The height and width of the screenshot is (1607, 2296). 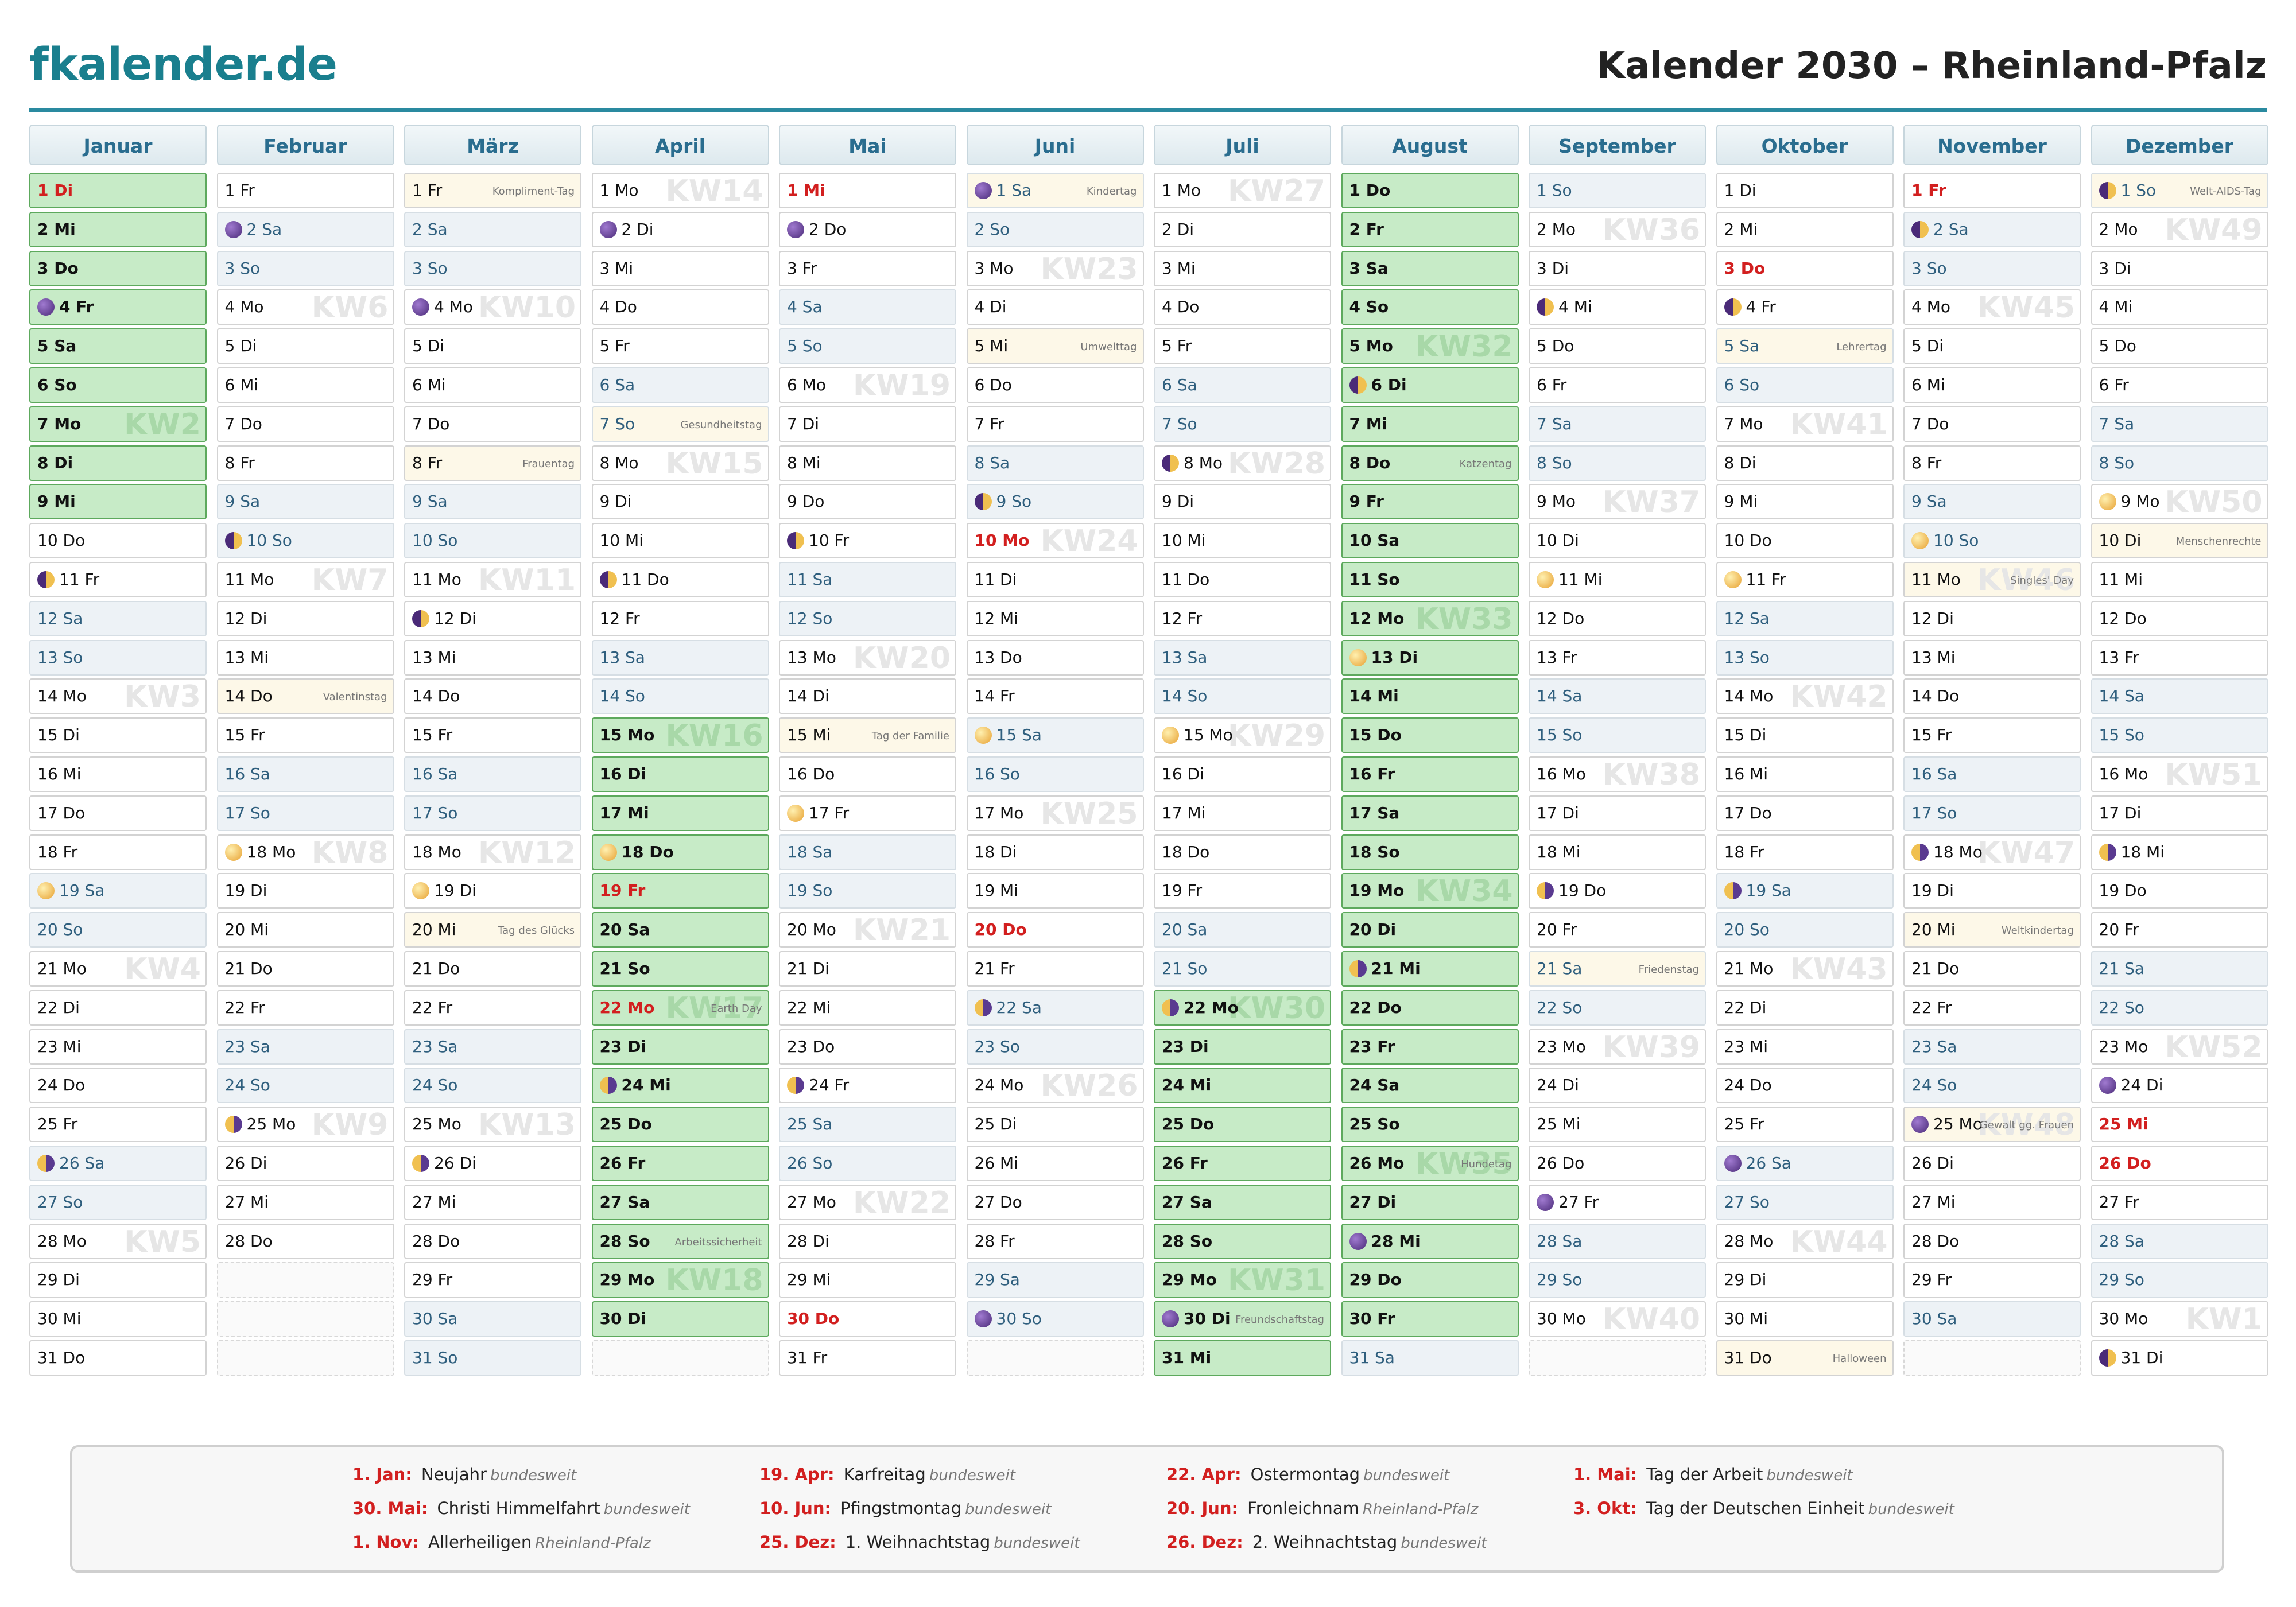 What do you see at coordinates (996, 618) in the screenshot?
I see `day-label: 12 Mi` at bounding box center [996, 618].